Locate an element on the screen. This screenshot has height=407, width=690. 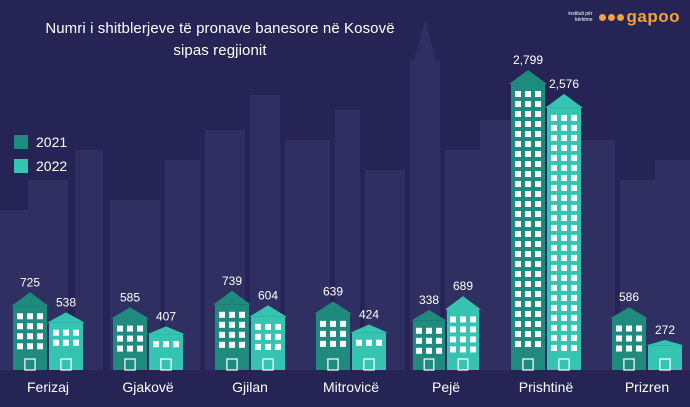
legend-swatch-2021 is located at coordinates (21, 142).